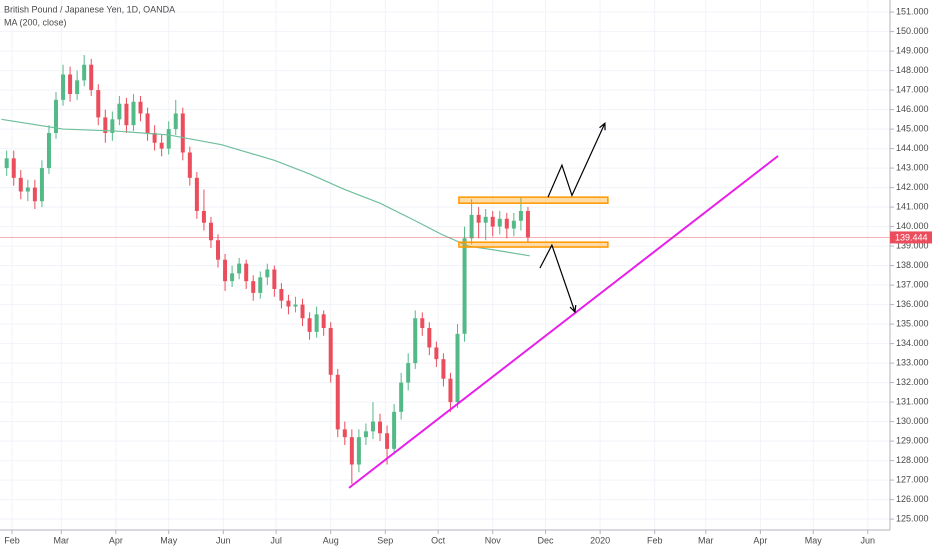 The width and height of the screenshot is (932, 550). What do you see at coordinates (912, 11) in the screenshot?
I see `y-tick-label: 151.000` at bounding box center [912, 11].